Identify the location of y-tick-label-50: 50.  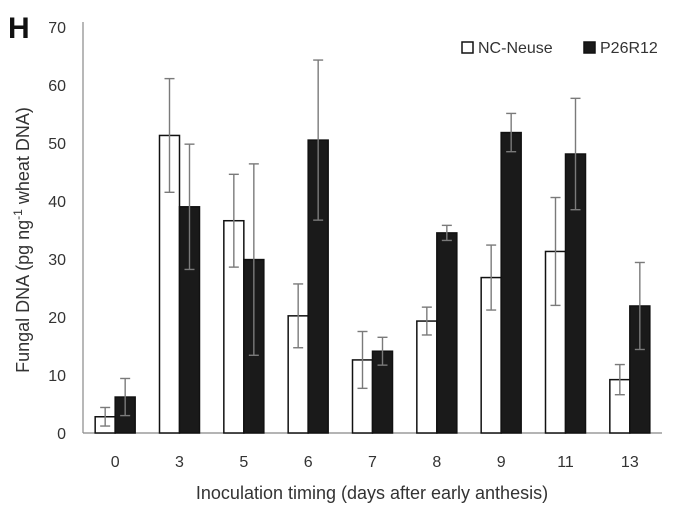
(57, 144).